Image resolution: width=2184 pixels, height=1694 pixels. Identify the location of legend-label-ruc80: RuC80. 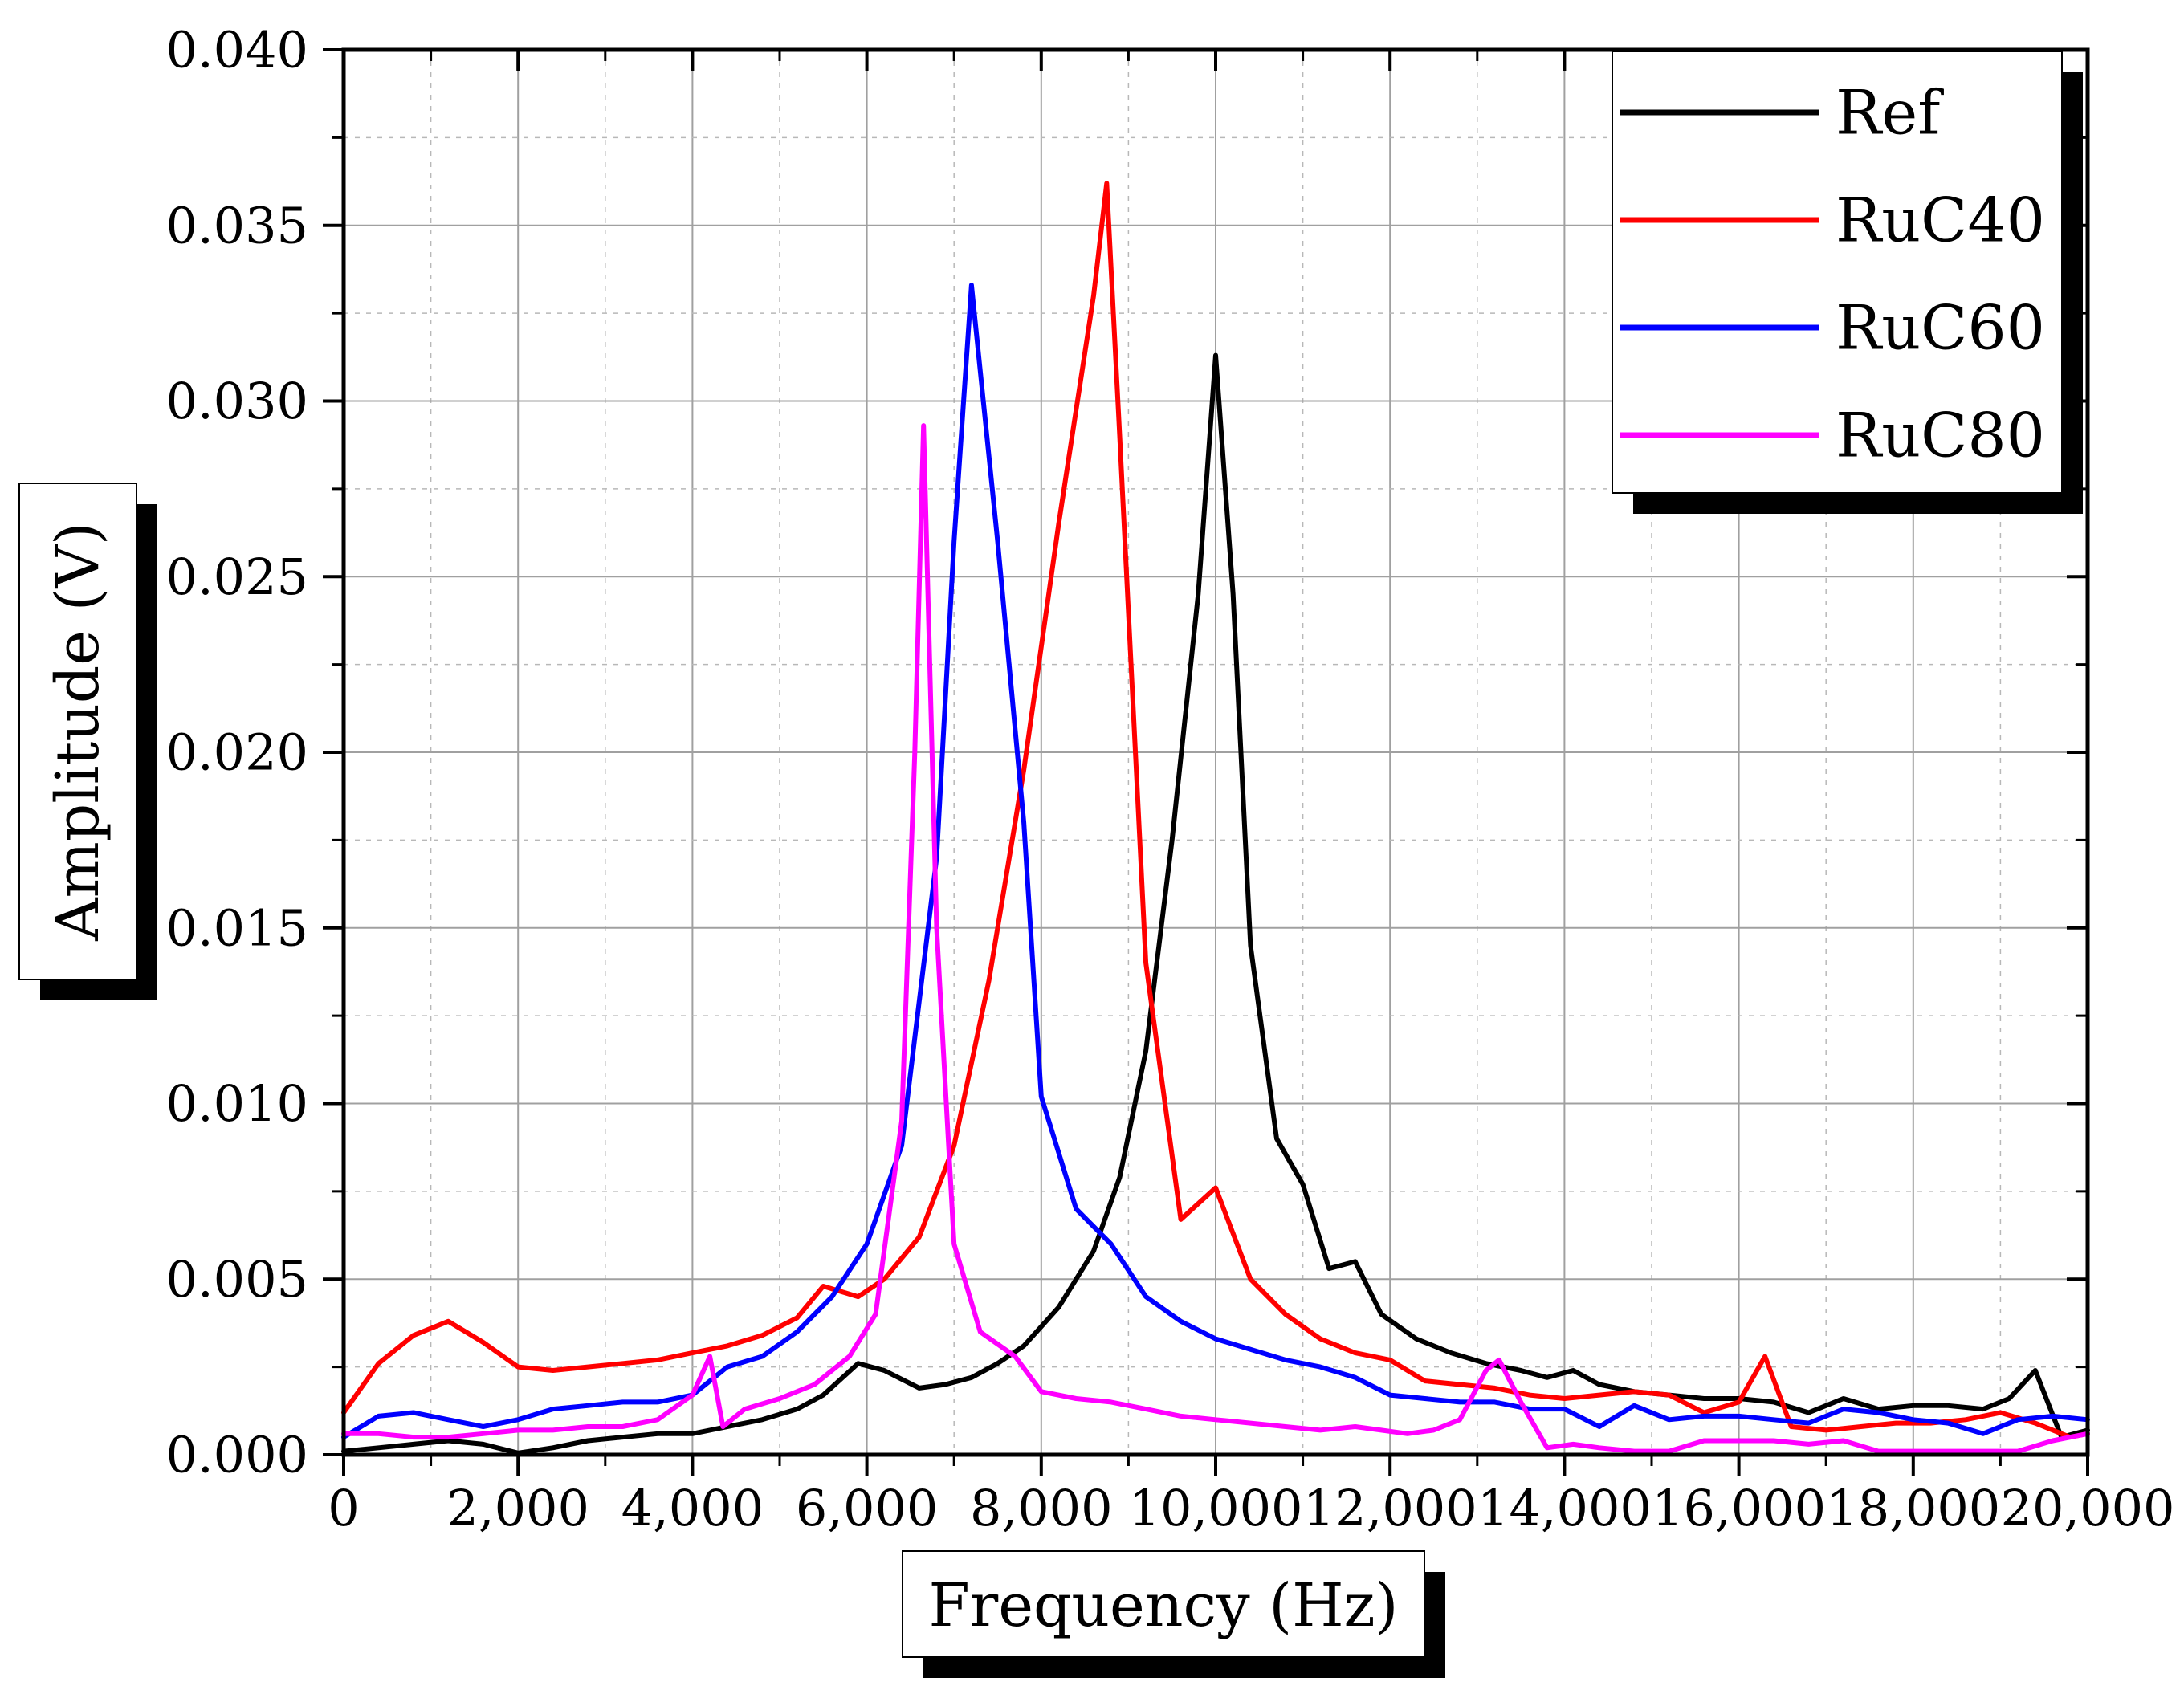
(1941, 435).